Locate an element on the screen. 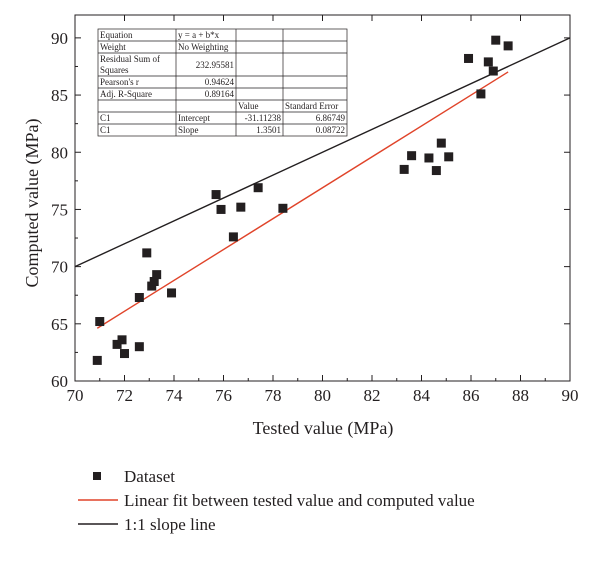  stats-table-cell: Equation is located at coordinates (116, 35).